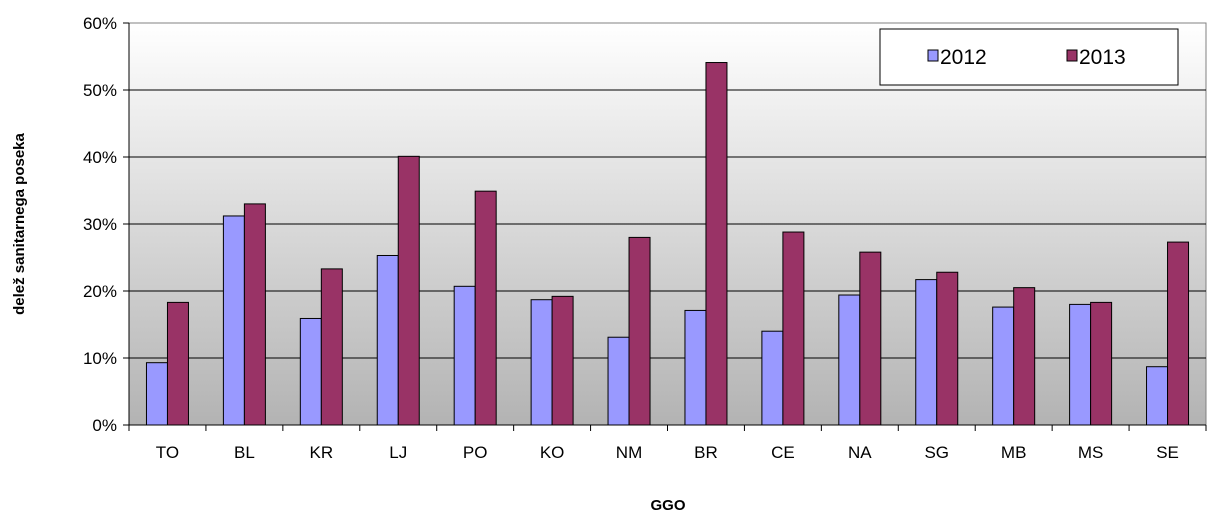 The image size is (1208, 522). Describe the element at coordinates (716, 244) in the screenshot. I see `bar-2013-BR` at that location.